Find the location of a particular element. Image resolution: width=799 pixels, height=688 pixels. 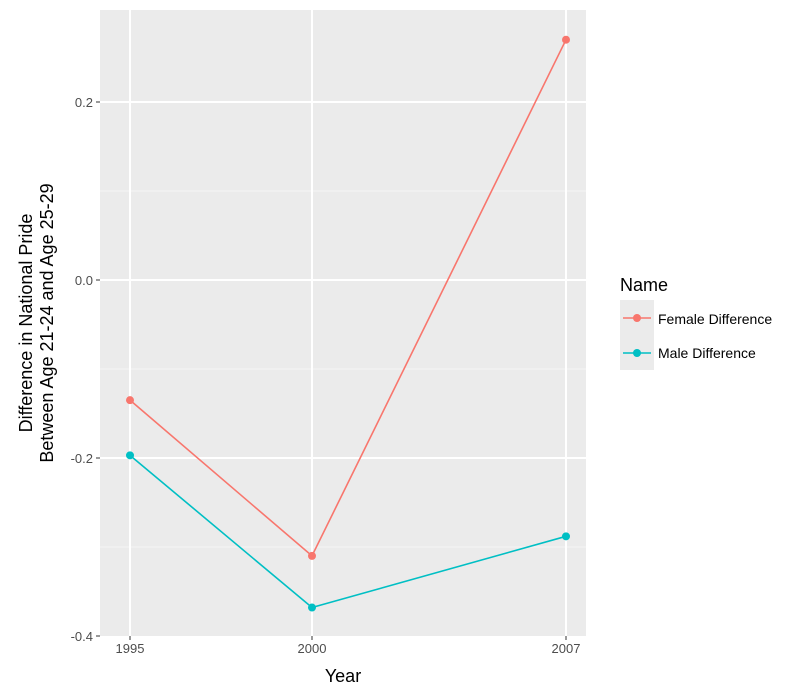

x-tick-label: 2007 is located at coordinates (566, 648).